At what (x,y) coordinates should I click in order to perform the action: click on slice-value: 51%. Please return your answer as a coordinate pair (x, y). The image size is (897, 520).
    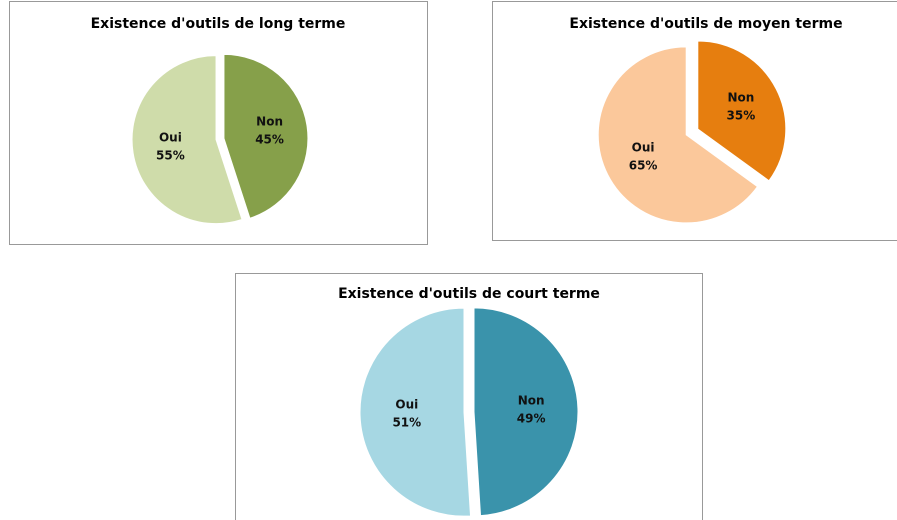
    Looking at the image, I should click on (406, 422).